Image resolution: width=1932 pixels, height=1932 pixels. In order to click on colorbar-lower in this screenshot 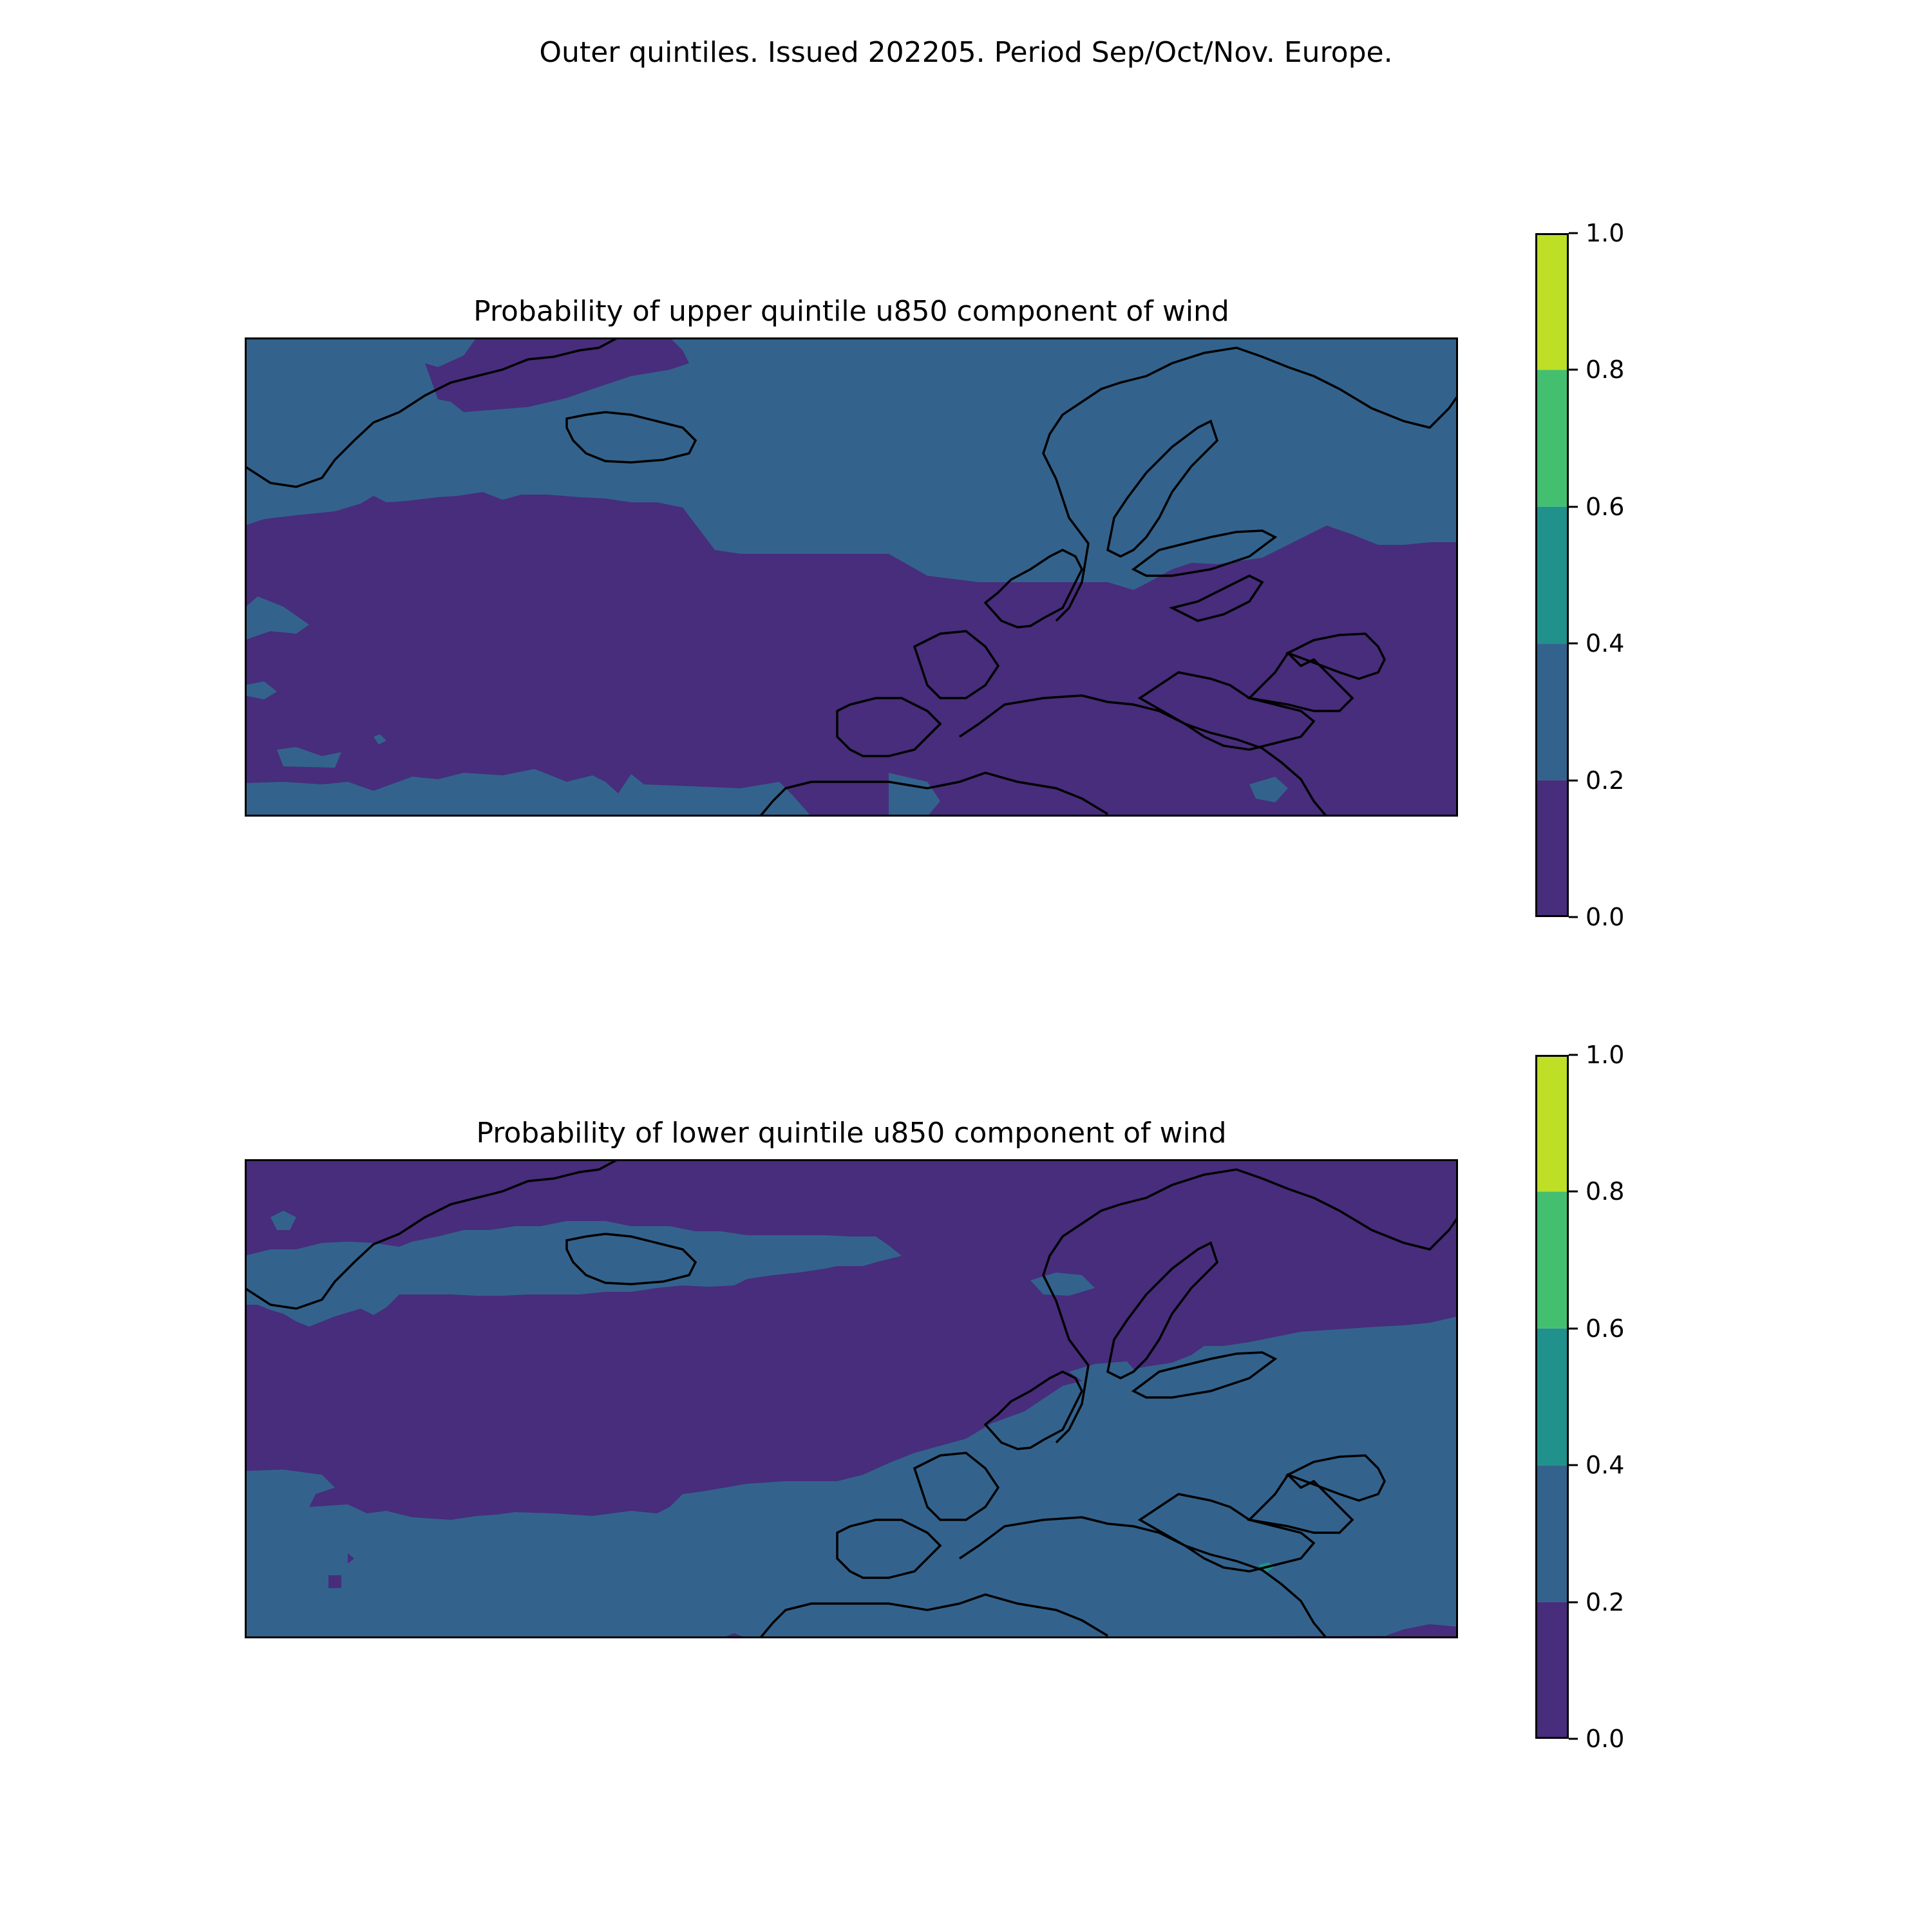, I will do `click(1552, 1397)`.